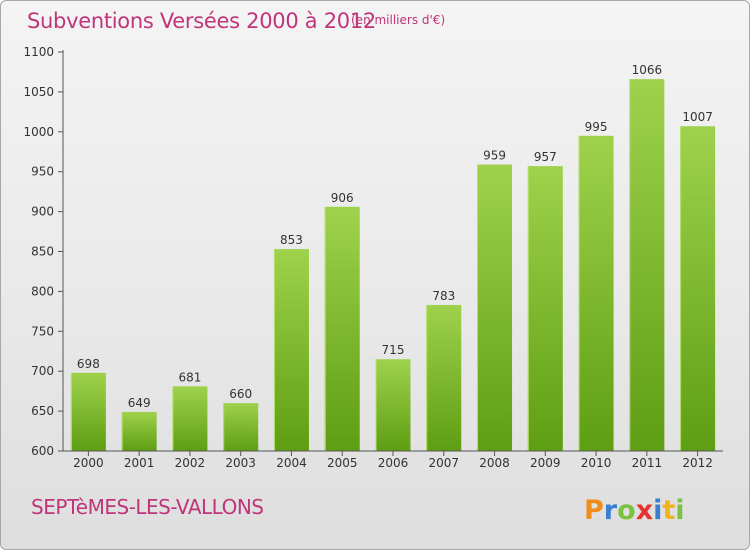 This screenshot has width=750, height=550. What do you see at coordinates (545, 463) in the screenshot?
I see `x-tick-label: 2009` at bounding box center [545, 463].